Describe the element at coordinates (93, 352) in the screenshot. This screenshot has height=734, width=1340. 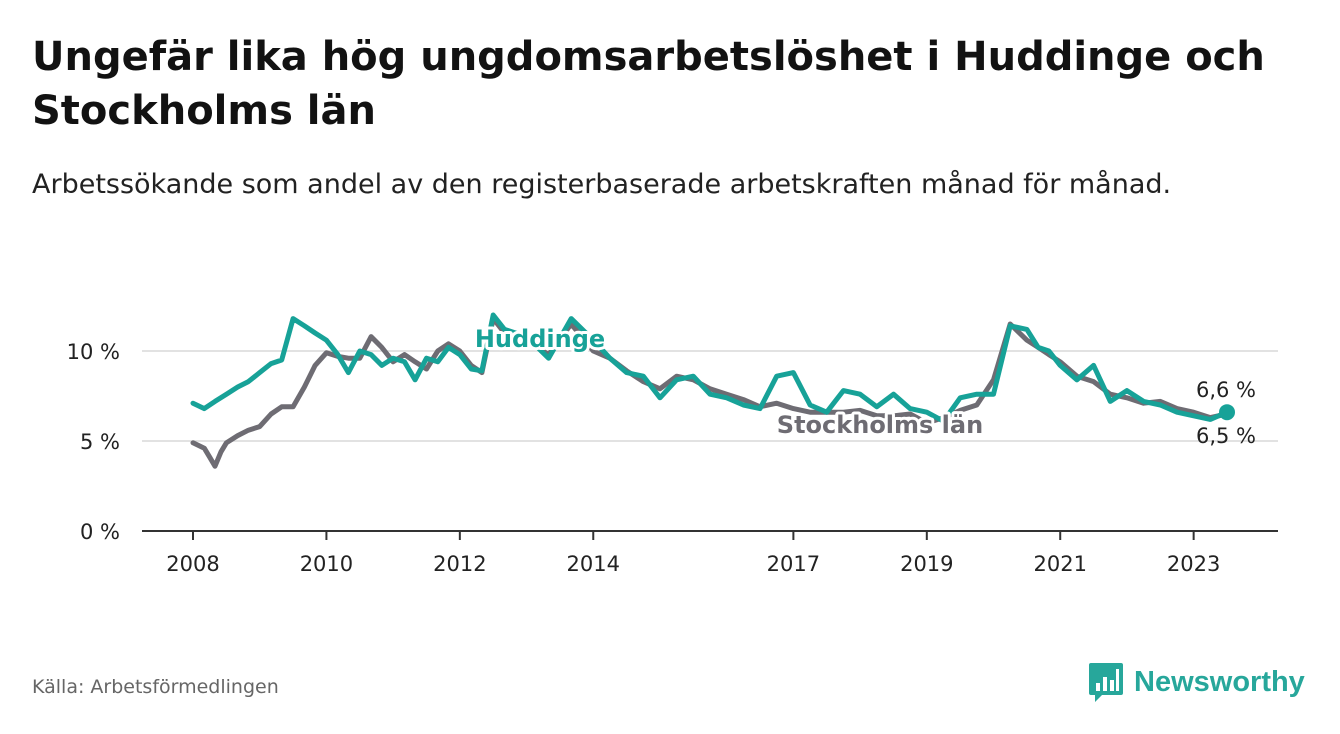
I see `y-tick-label: 10 %` at that location.